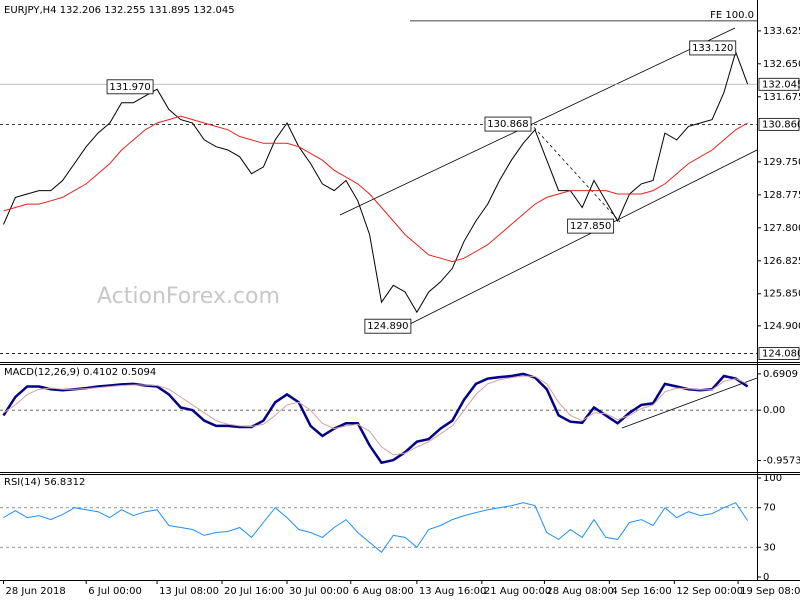 The width and height of the screenshot is (800, 600). I want to click on x-tick-label: 28 Jun 2018, so click(36, 591).